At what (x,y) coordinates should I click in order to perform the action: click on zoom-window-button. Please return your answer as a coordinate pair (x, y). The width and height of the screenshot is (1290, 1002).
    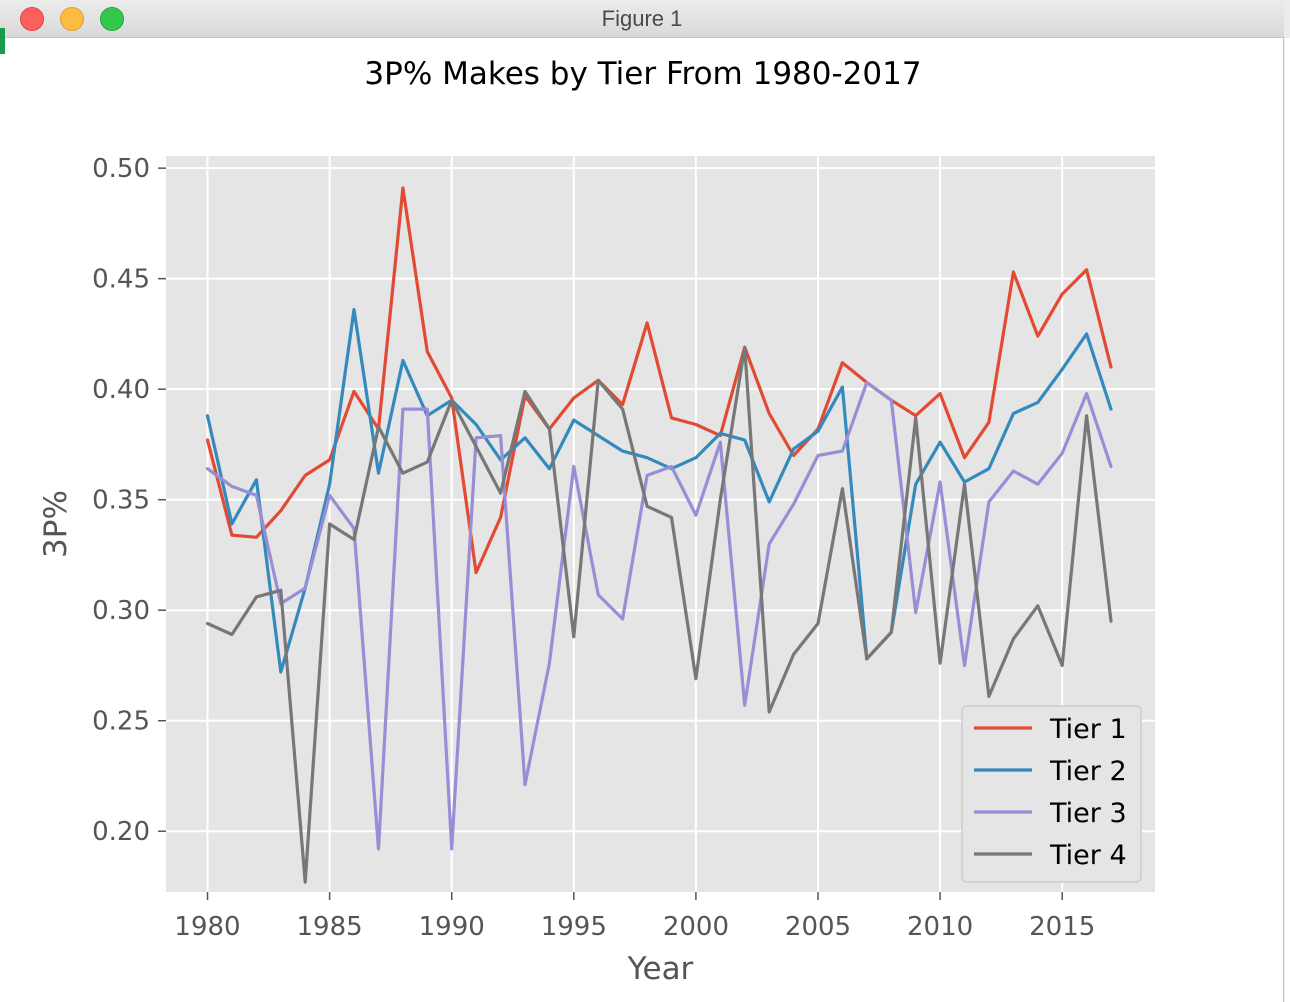
    Looking at the image, I should click on (112, 19).